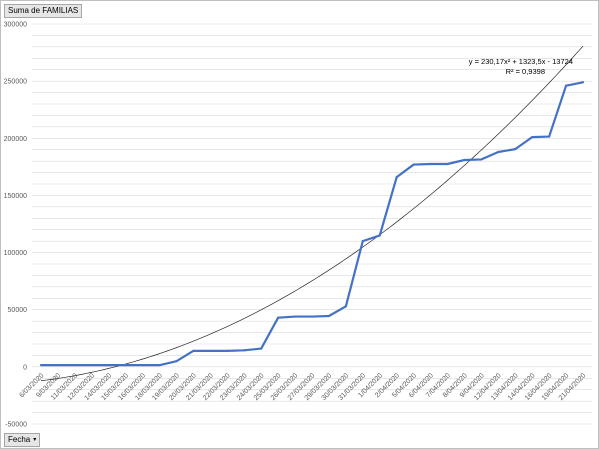 The width and height of the screenshot is (599, 449). I want to click on y-tick-label: -50000, so click(16, 425).